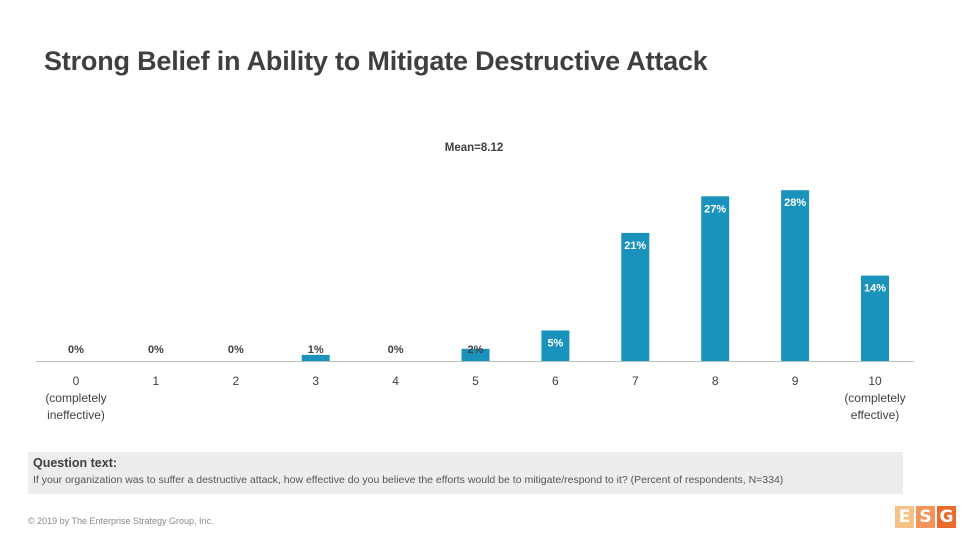 This screenshot has height=547, width=974. I want to click on tick-sublabel-0-1: ineffective), so click(76, 415).